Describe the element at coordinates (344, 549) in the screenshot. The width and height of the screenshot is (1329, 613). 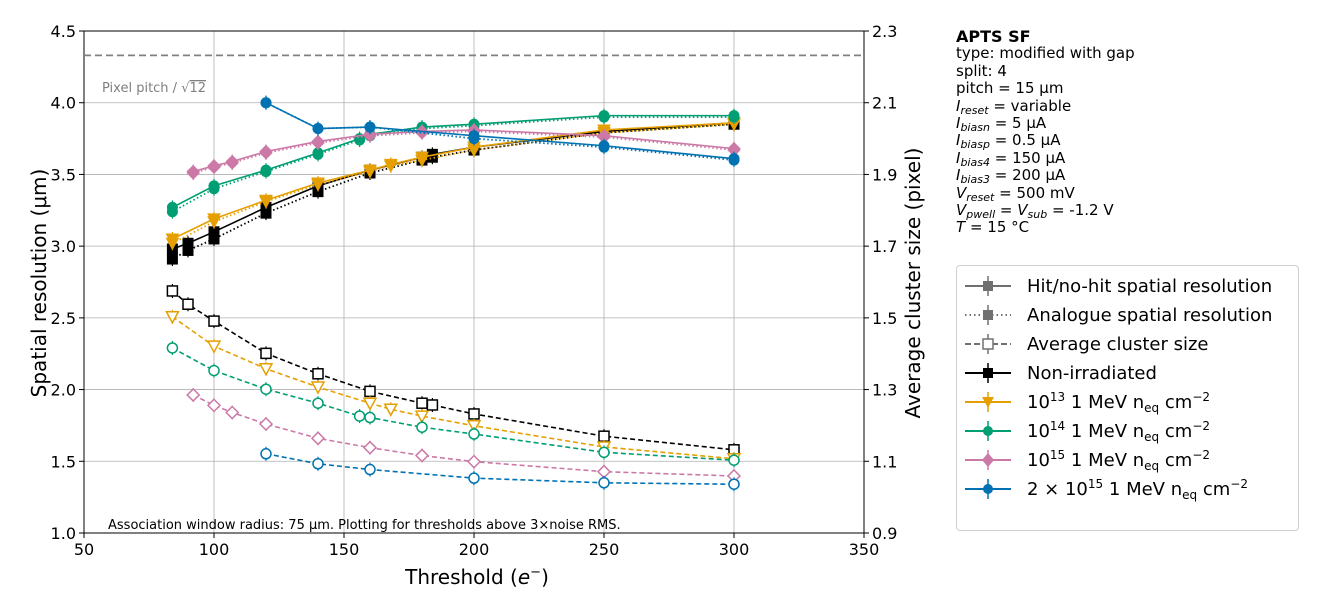
I see `x-tick-label-2: 150` at that location.